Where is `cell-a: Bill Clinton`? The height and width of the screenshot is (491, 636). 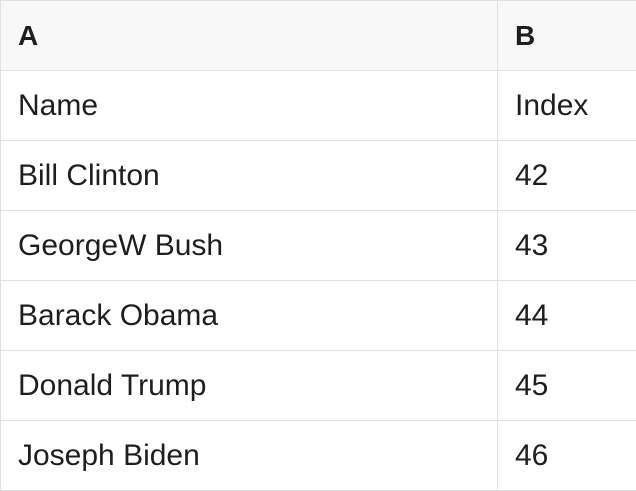 cell-a: Bill Clinton is located at coordinates (249, 175).